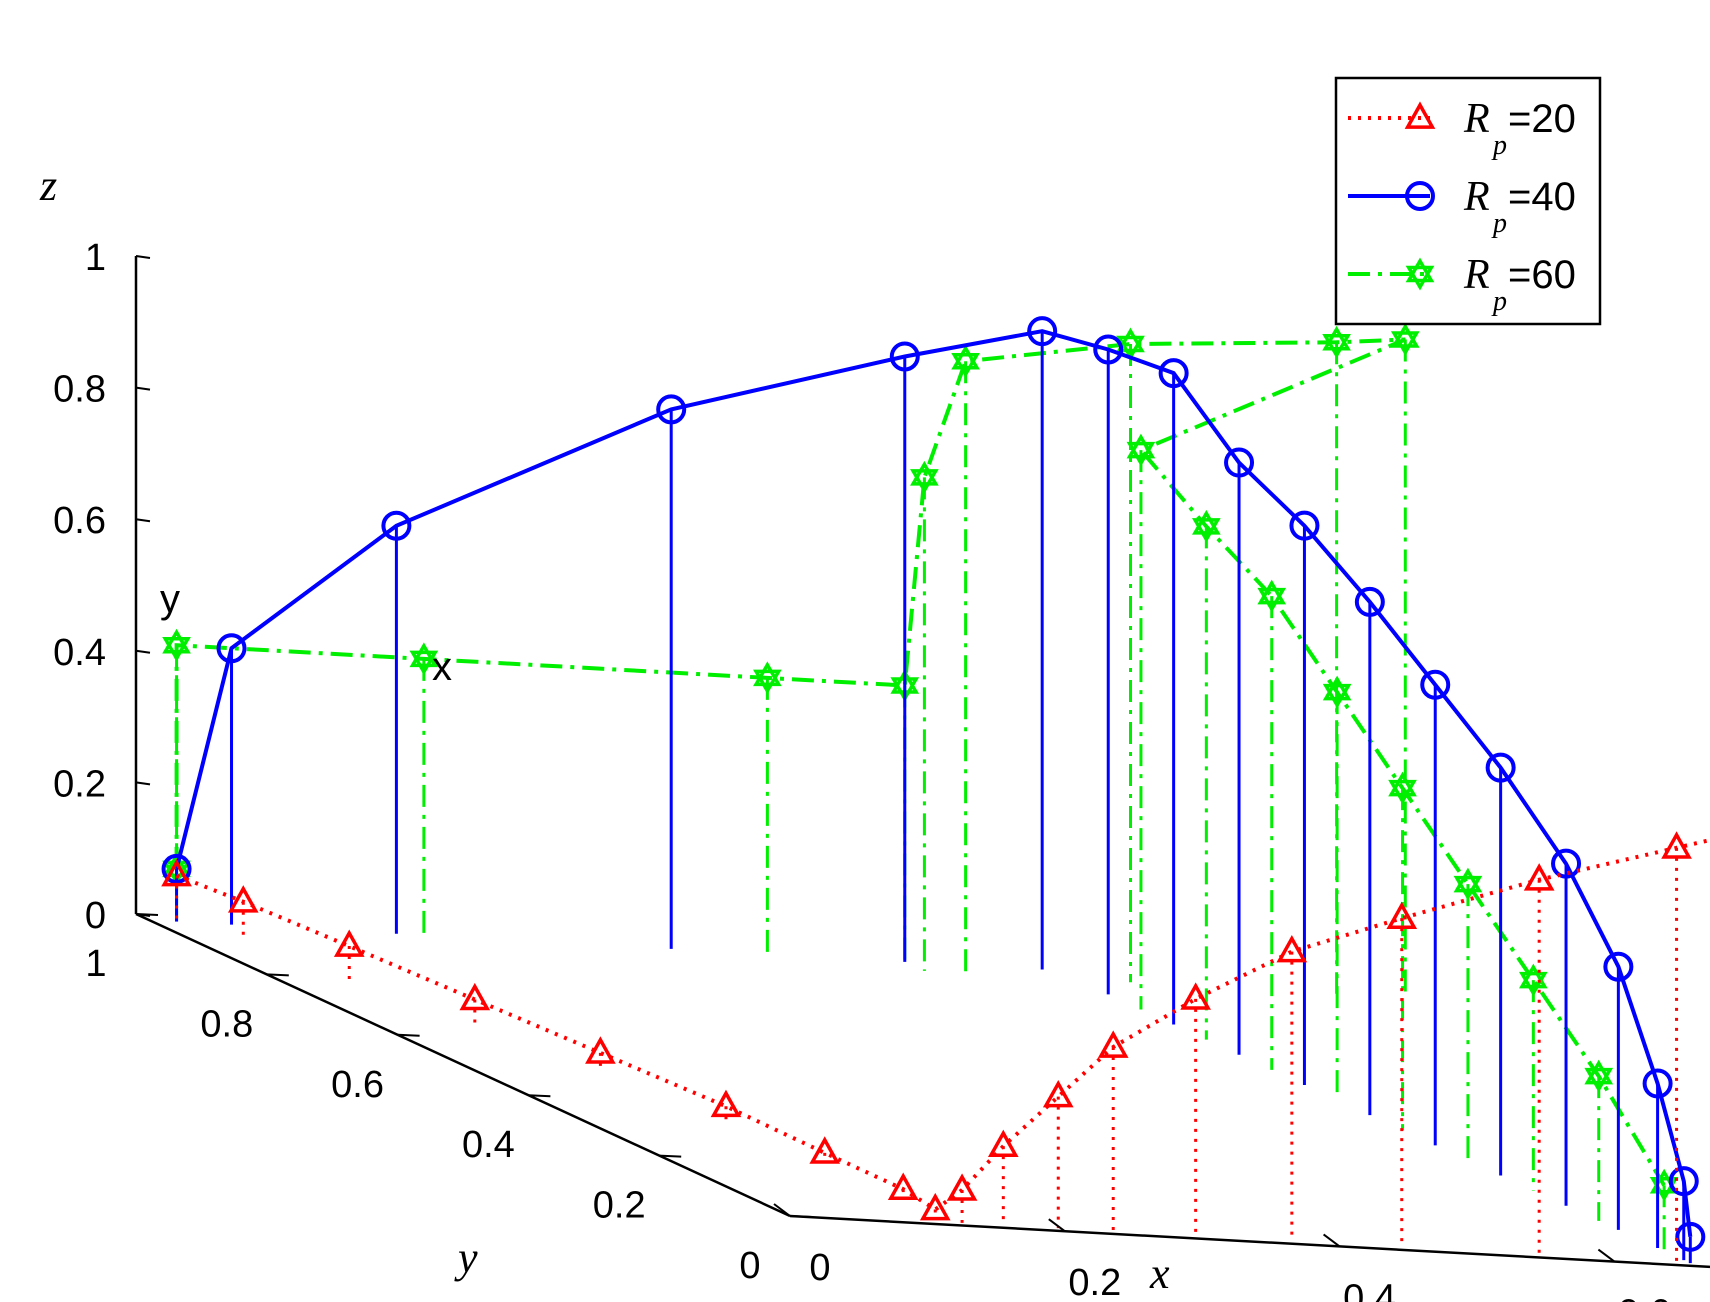 The width and height of the screenshot is (1710, 1302). I want to click on y-tick-label: 1, so click(95, 964).